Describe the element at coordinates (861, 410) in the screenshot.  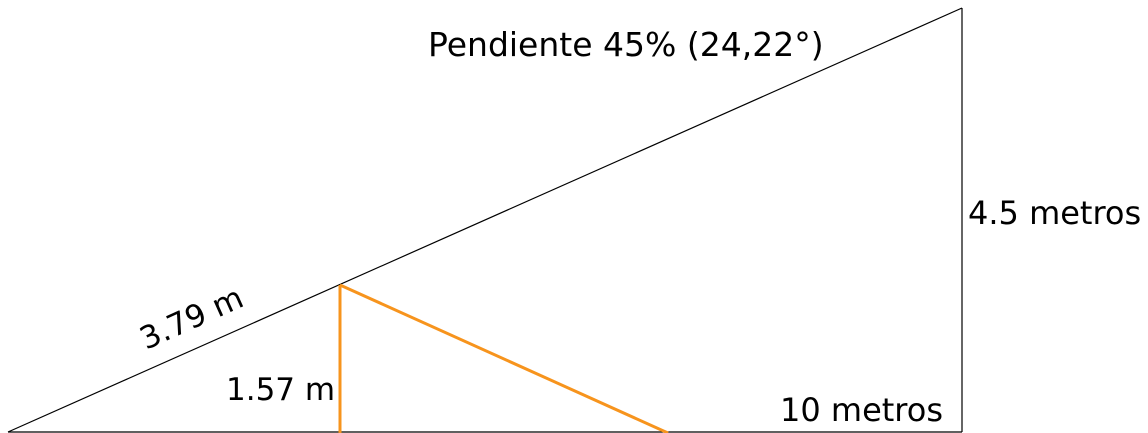
I see `base-label: 10 metros` at that location.